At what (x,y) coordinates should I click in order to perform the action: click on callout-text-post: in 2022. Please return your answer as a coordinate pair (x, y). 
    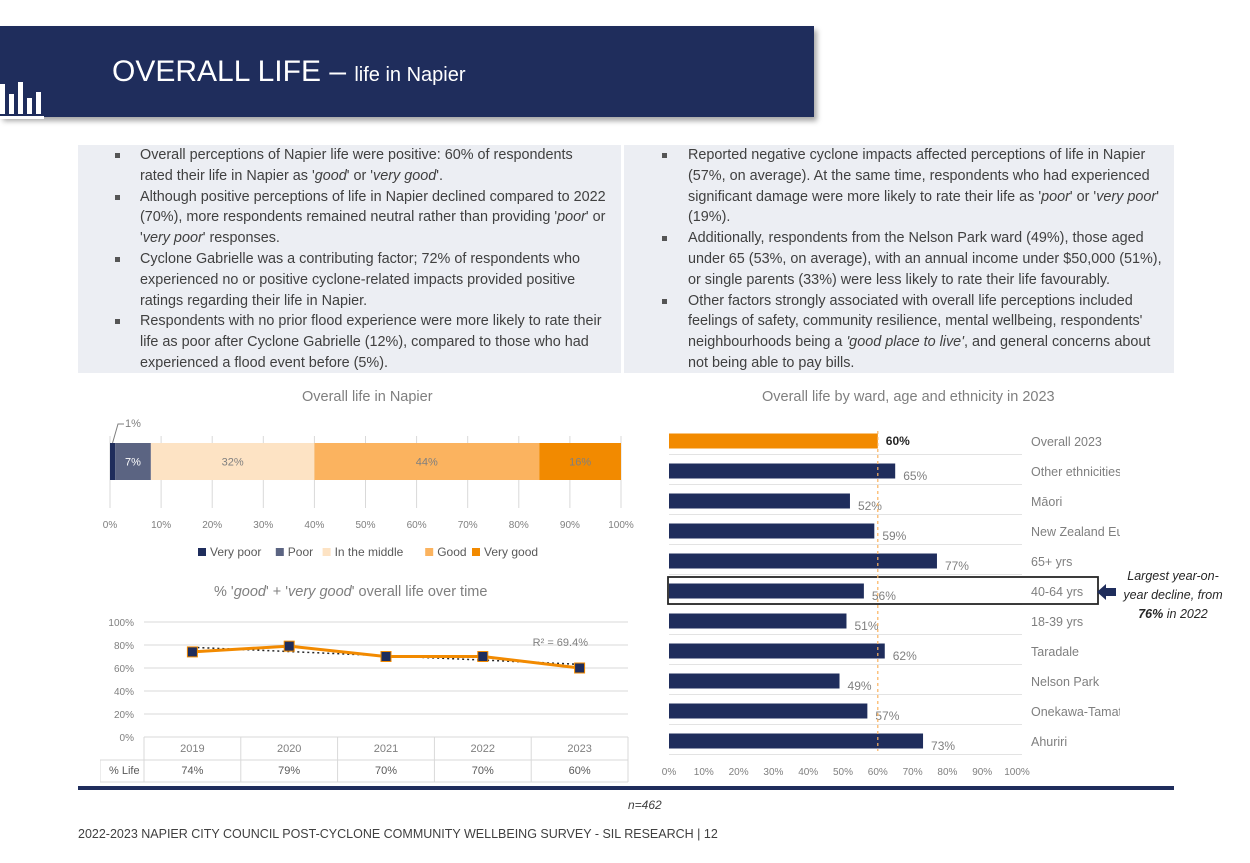
    Looking at the image, I should click on (1185, 614).